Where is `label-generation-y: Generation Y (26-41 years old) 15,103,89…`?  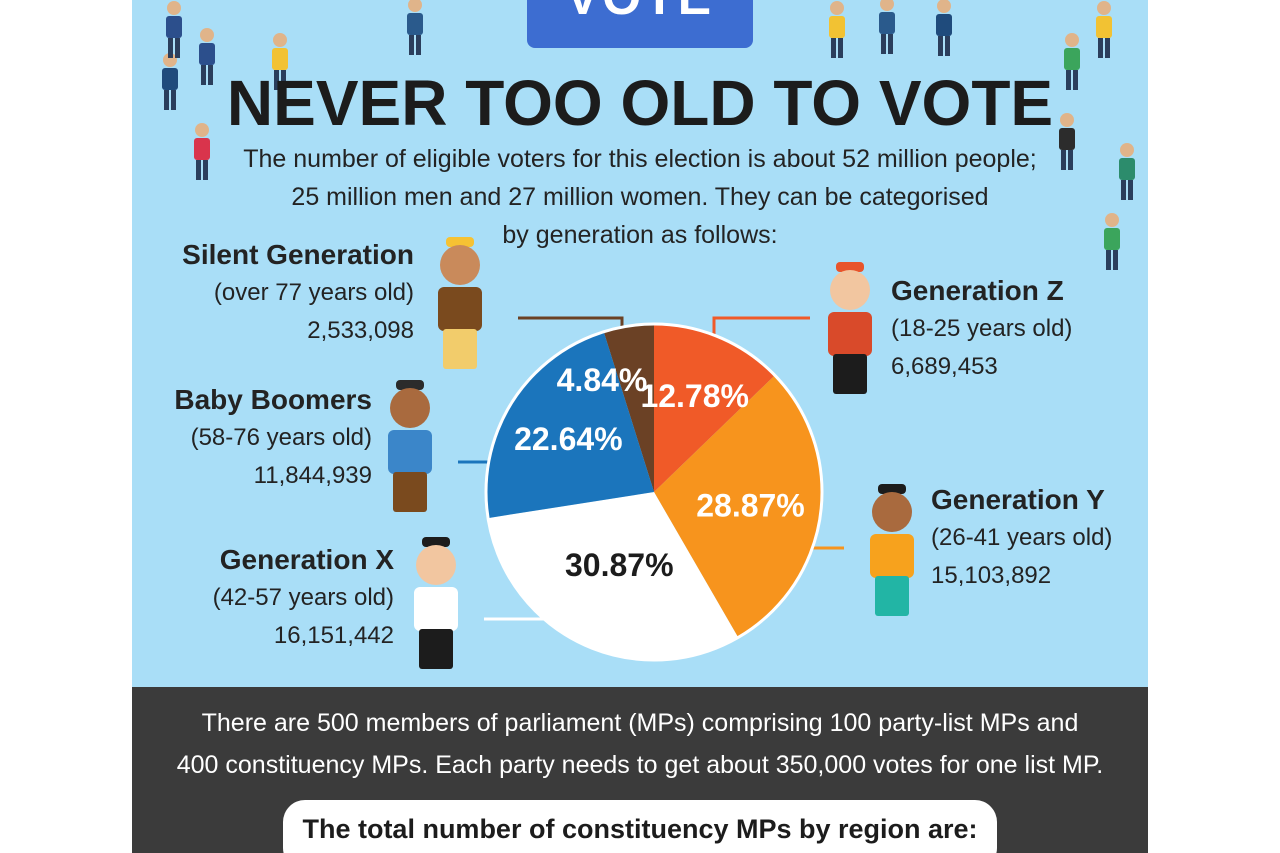 label-generation-y: Generation Y (26-41 years old) 15,103,89… is located at coordinates (1036, 538).